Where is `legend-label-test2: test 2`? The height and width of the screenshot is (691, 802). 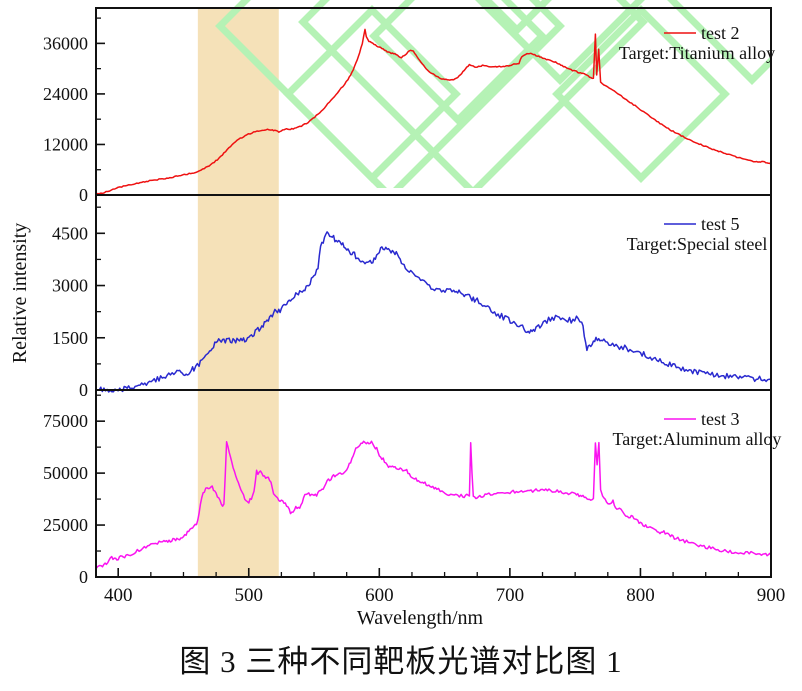
legend-label-test2: test 2 is located at coordinates (720, 33).